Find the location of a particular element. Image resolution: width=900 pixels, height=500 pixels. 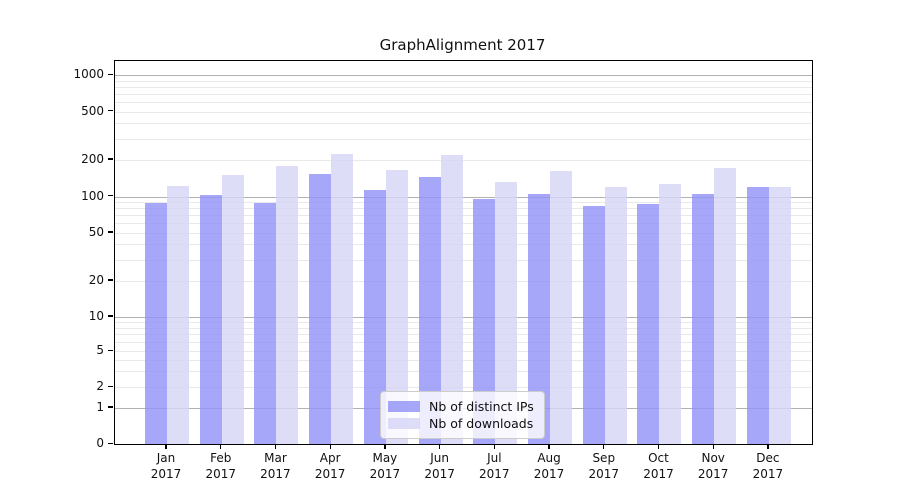

bar-distinct-ips-nov is located at coordinates (703, 318).